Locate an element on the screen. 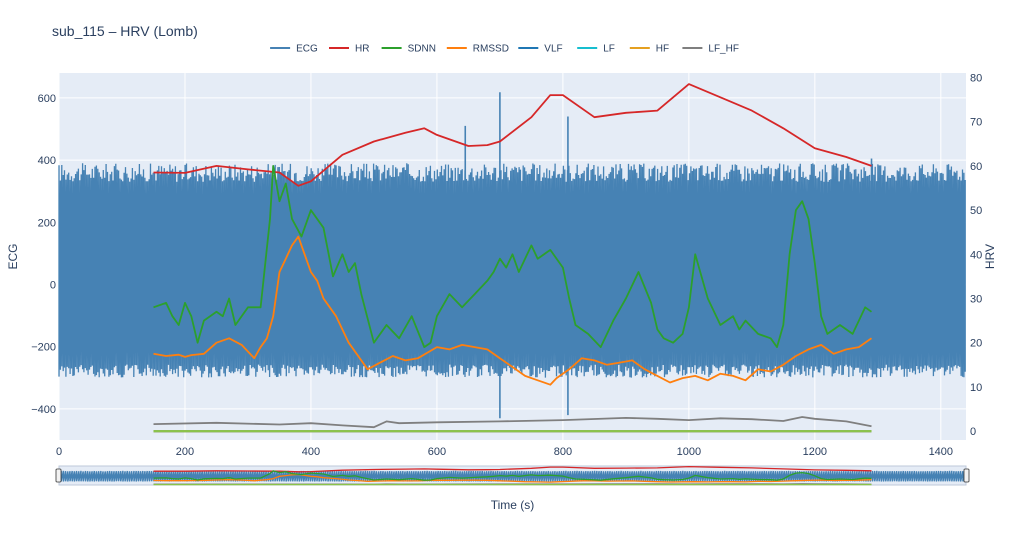 The width and height of the screenshot is (1024, 544). y-right-tick-label: 30 is located at coordinates (976, 300).